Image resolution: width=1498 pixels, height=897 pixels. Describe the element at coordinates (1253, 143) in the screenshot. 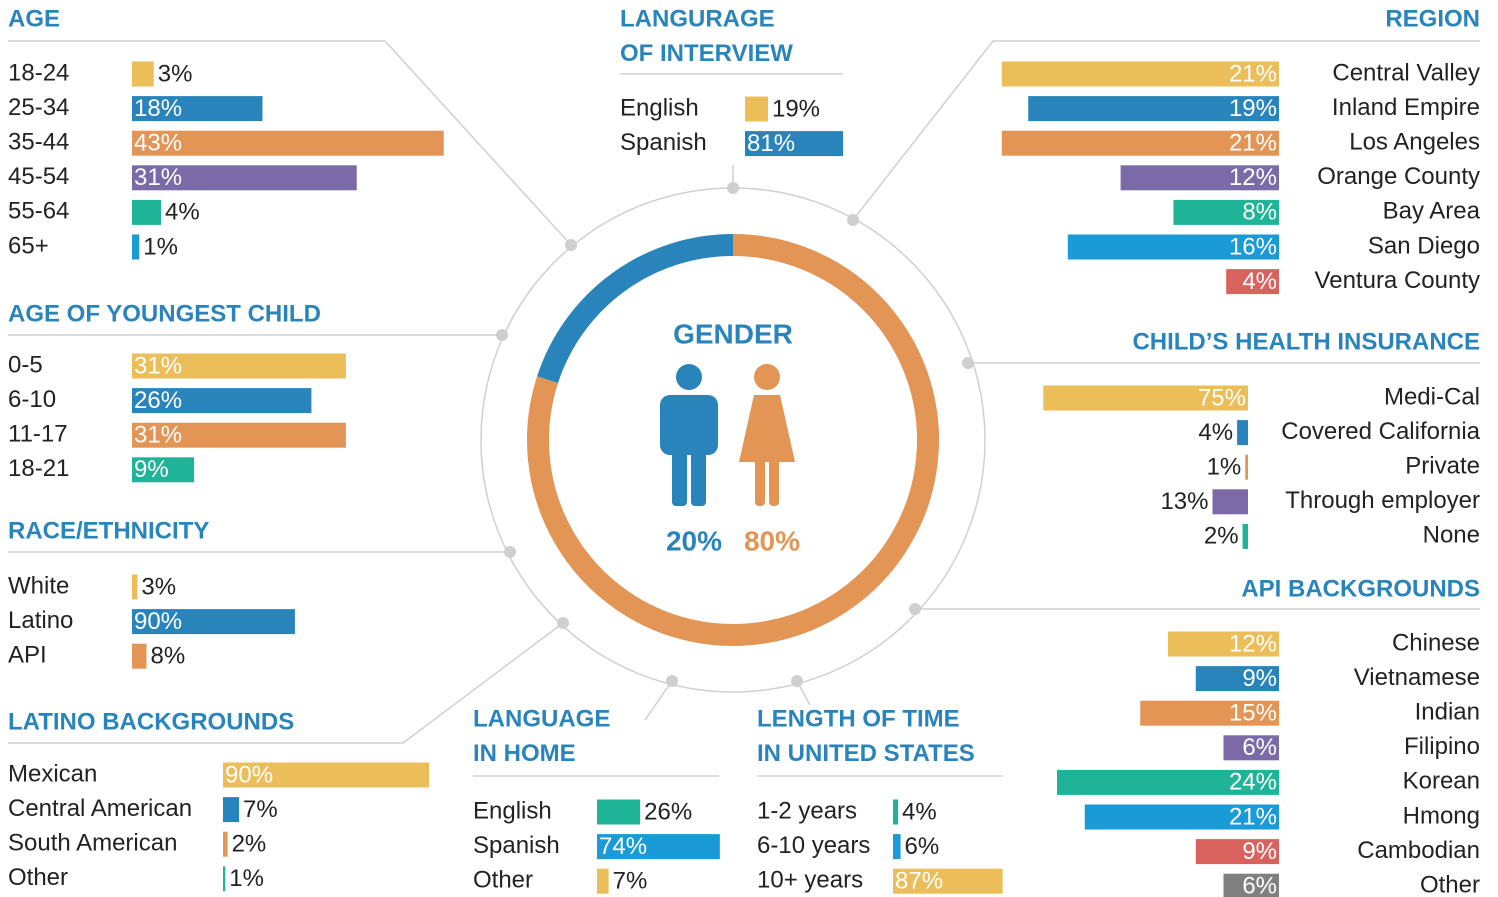

I see `value-label: 21%` at that location.